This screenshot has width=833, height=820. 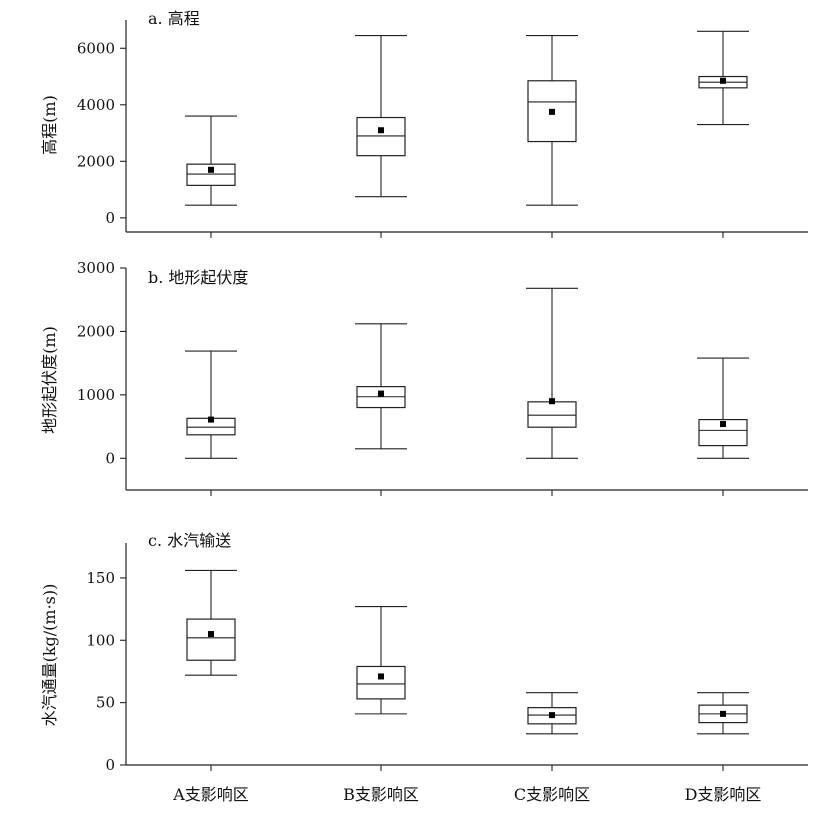 What do you see at coordinates (105, 703) in the screenshot?
I see `y-tick-label: 50` at bounding box center [105, 703].